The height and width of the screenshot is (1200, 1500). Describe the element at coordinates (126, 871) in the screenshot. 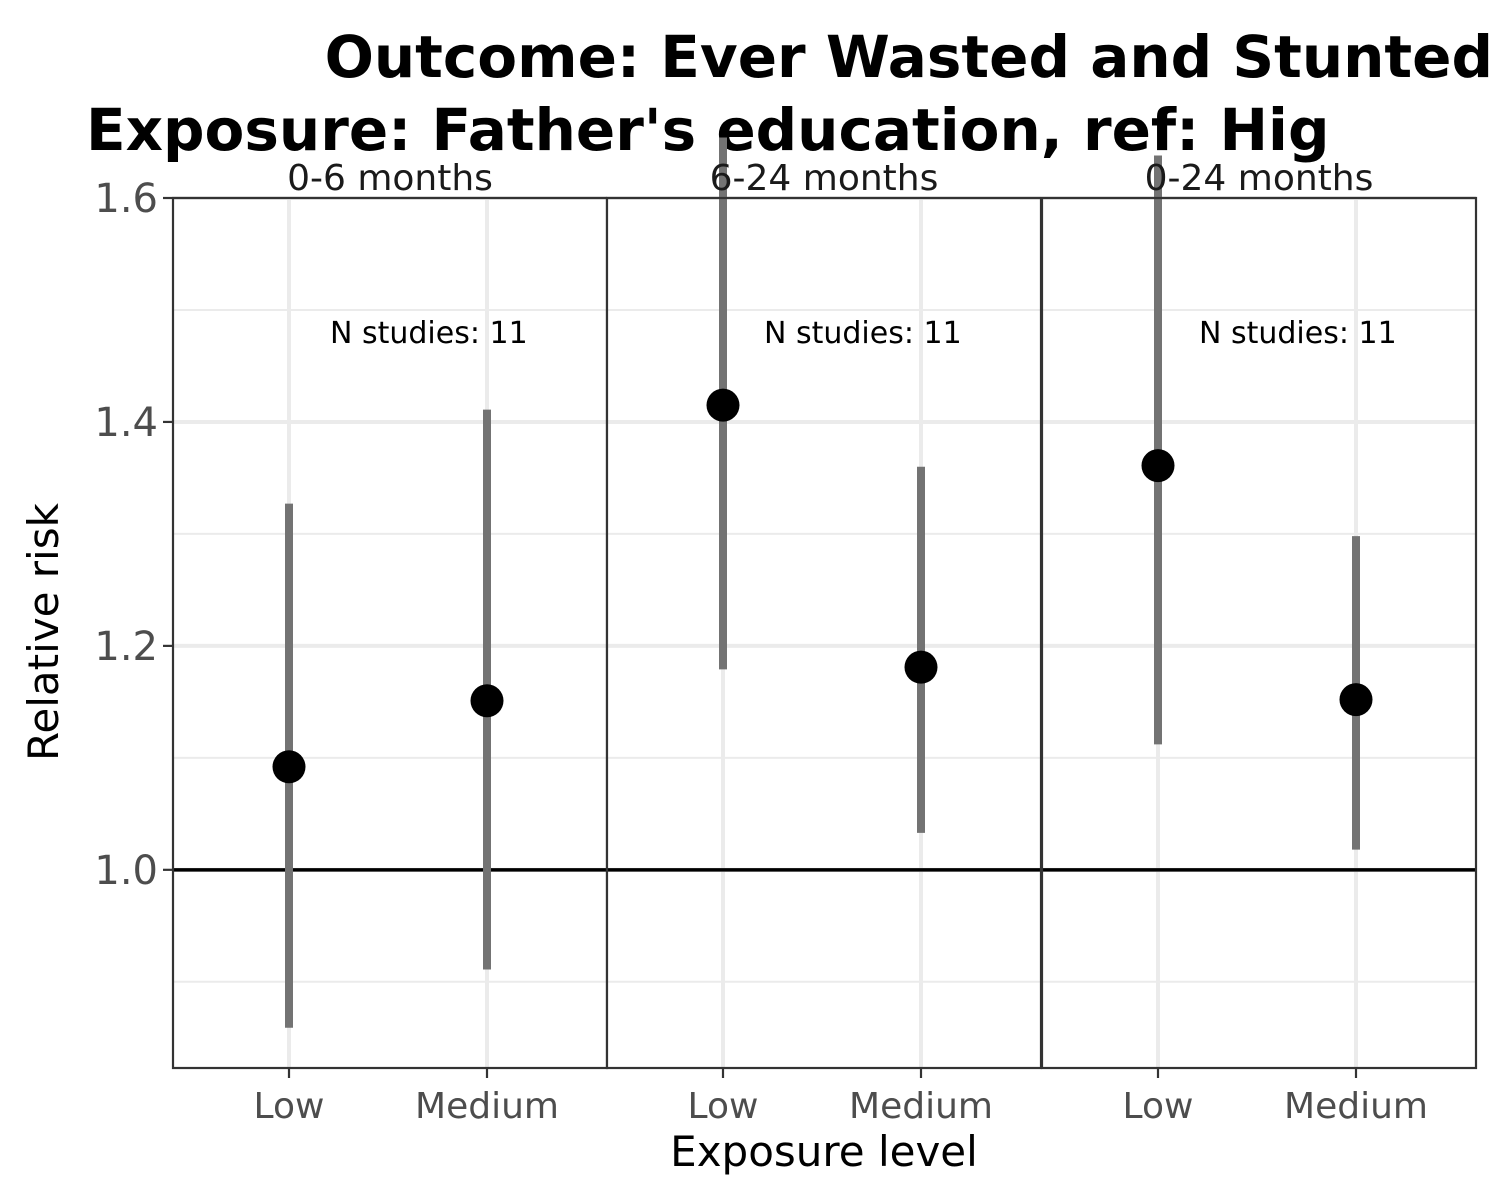

I see `y-tick-label: 1.0` at that location.